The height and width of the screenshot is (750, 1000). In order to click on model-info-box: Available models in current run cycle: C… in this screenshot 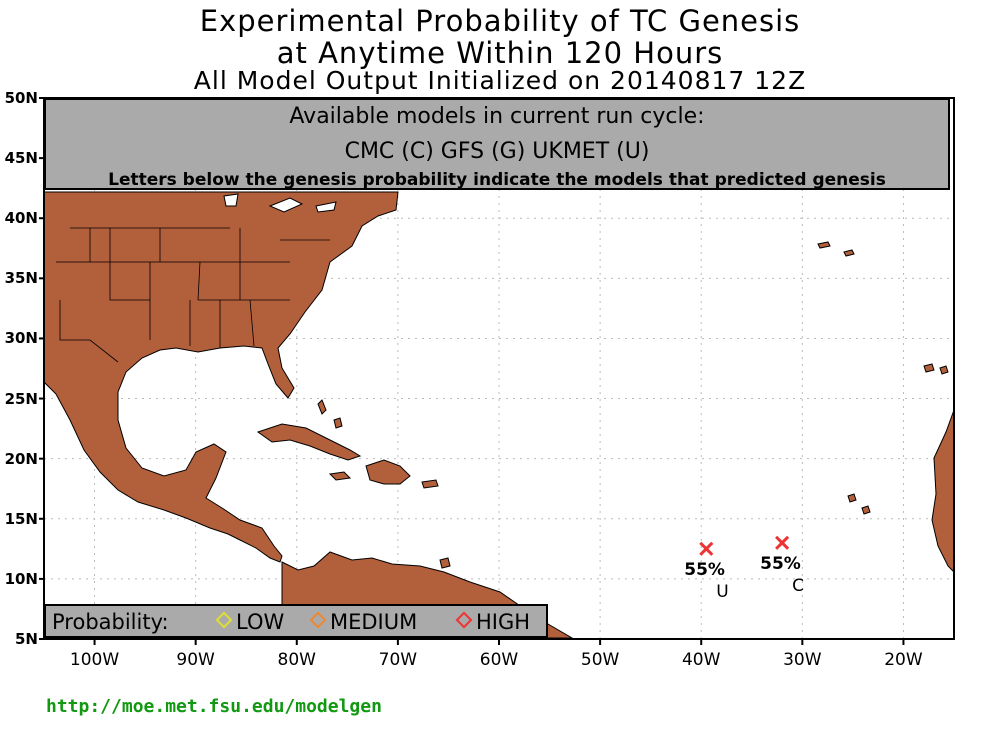, I will do `click(497, 144)`.